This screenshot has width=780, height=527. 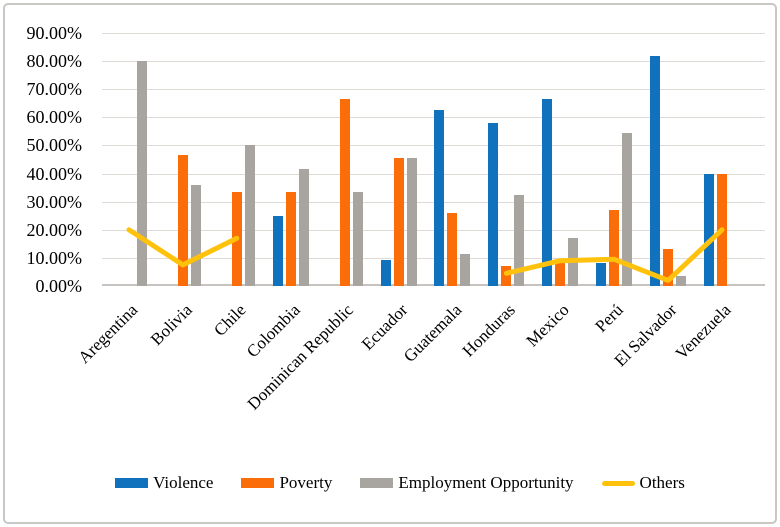 I want to click on bar-poverty-mexico, so click(x=560, y=274).